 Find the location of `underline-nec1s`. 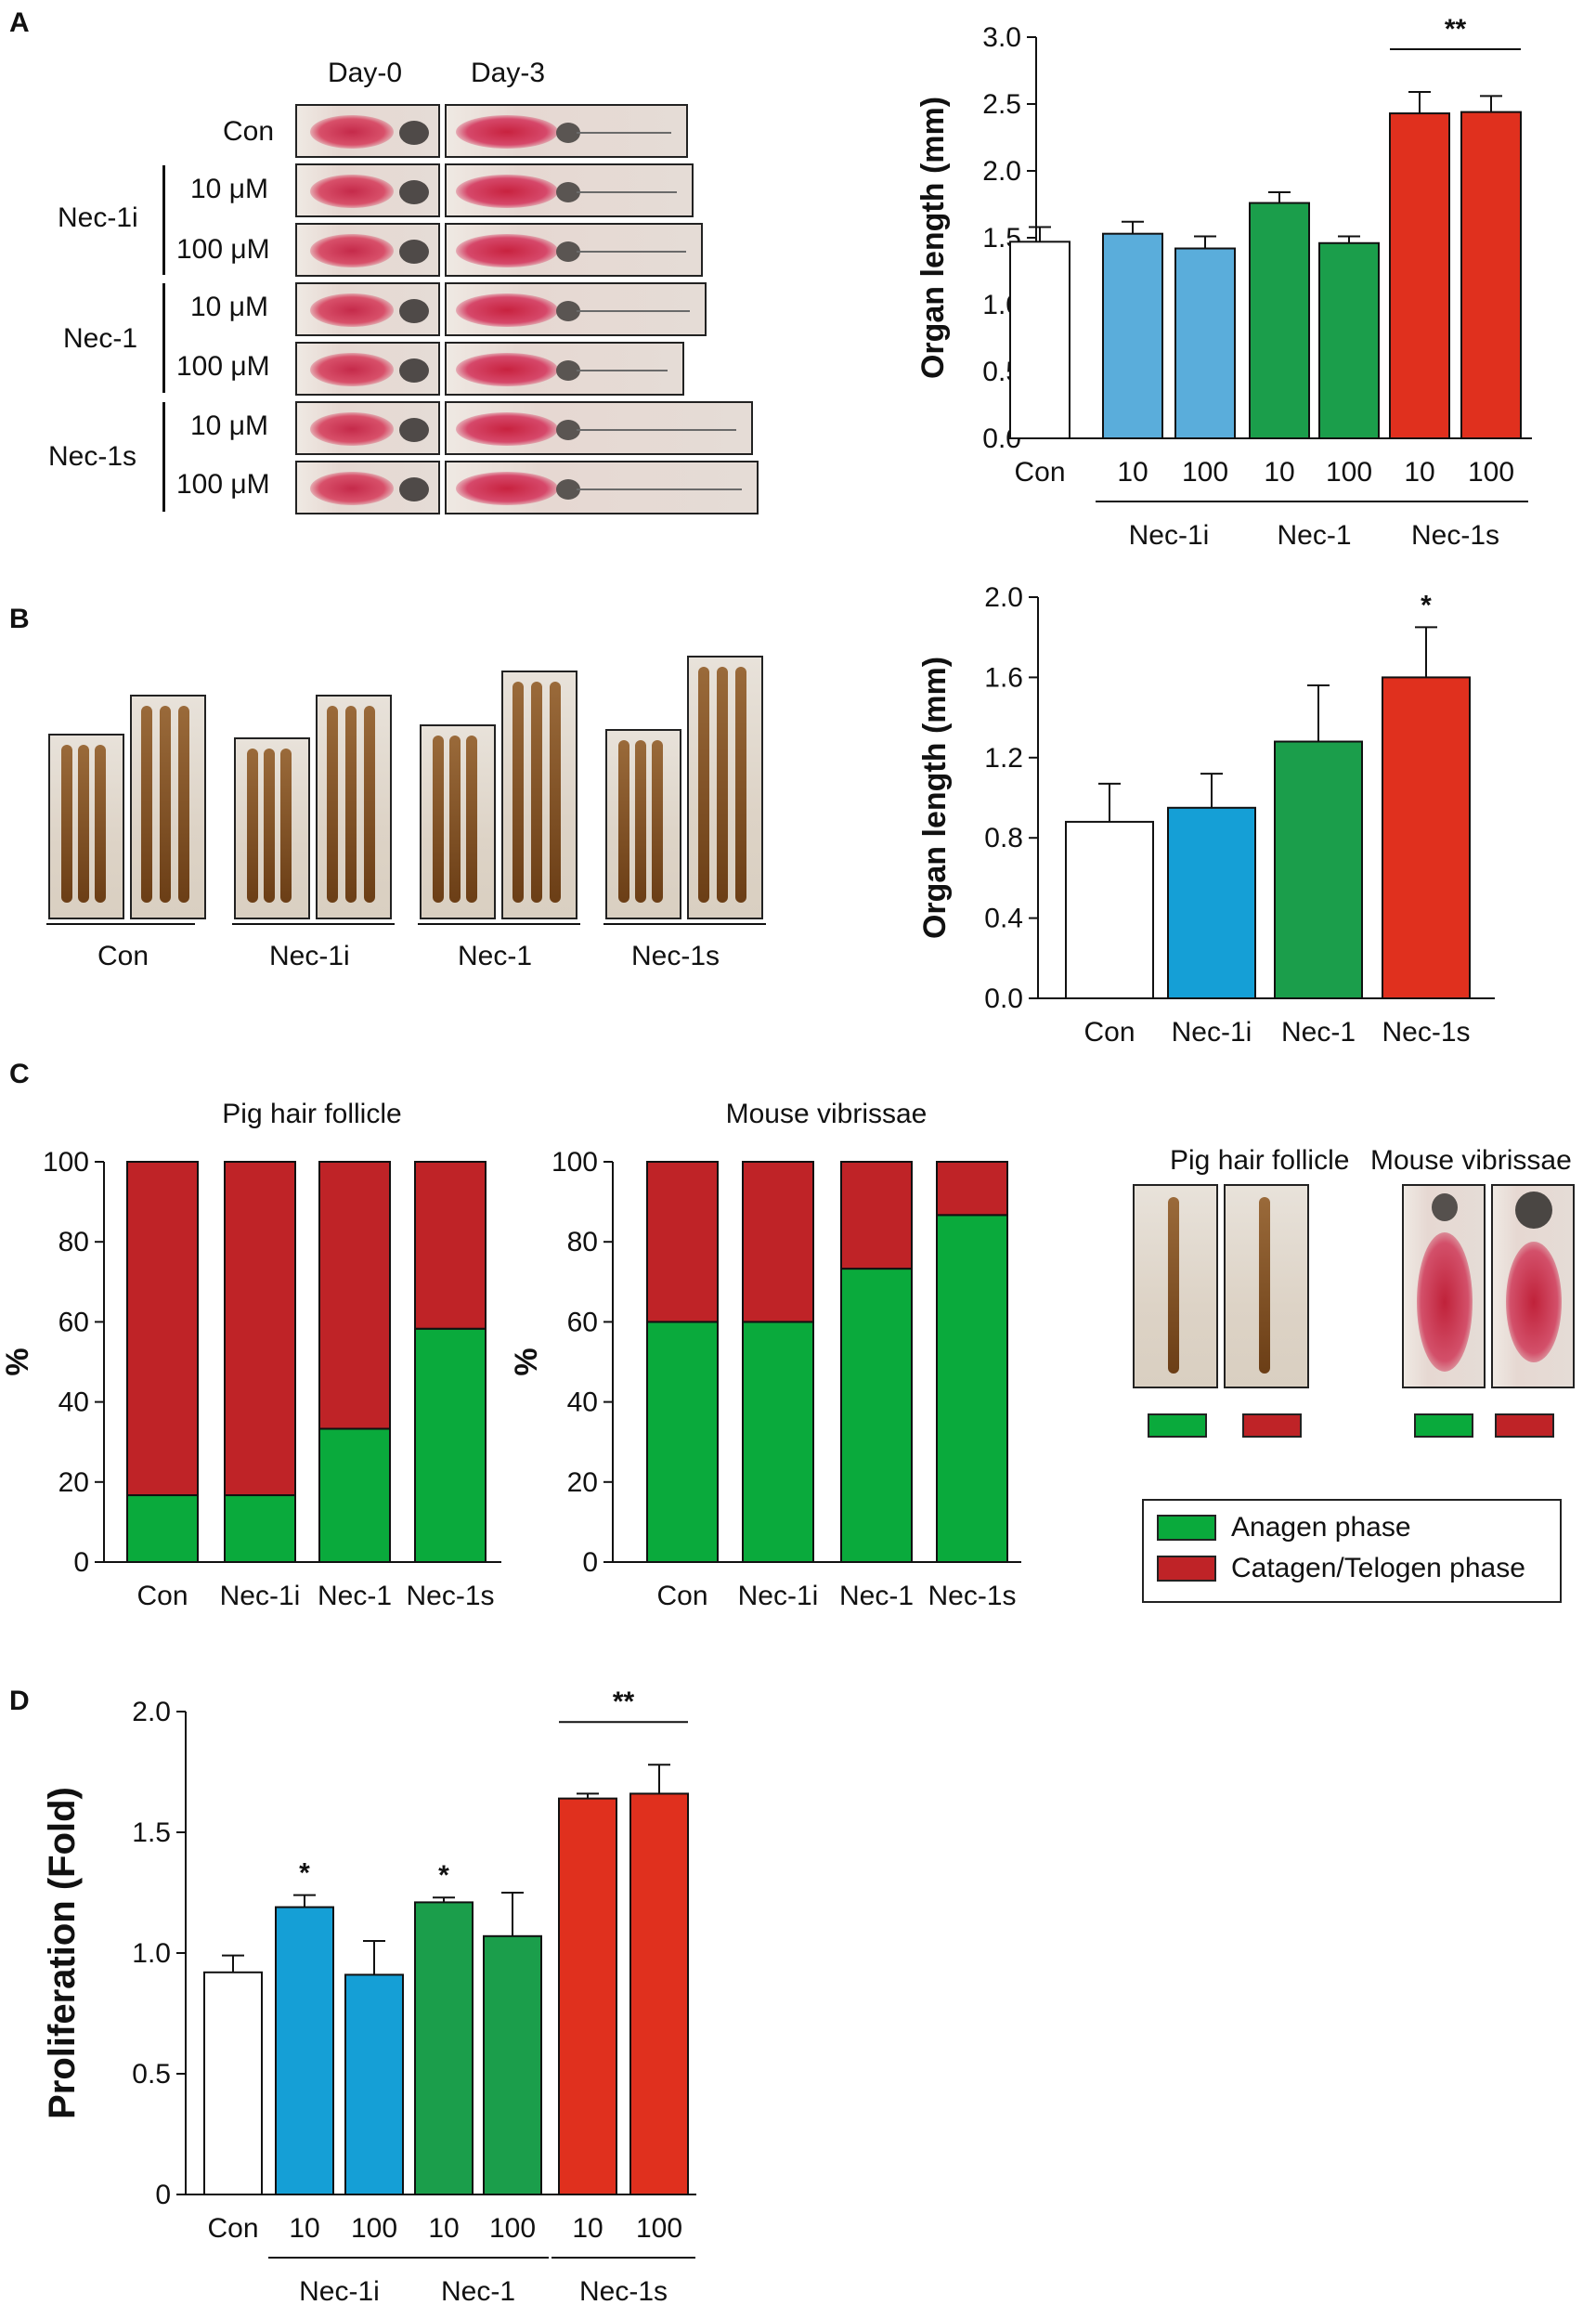

underline-nec1s is located at coordinates (685, 924).